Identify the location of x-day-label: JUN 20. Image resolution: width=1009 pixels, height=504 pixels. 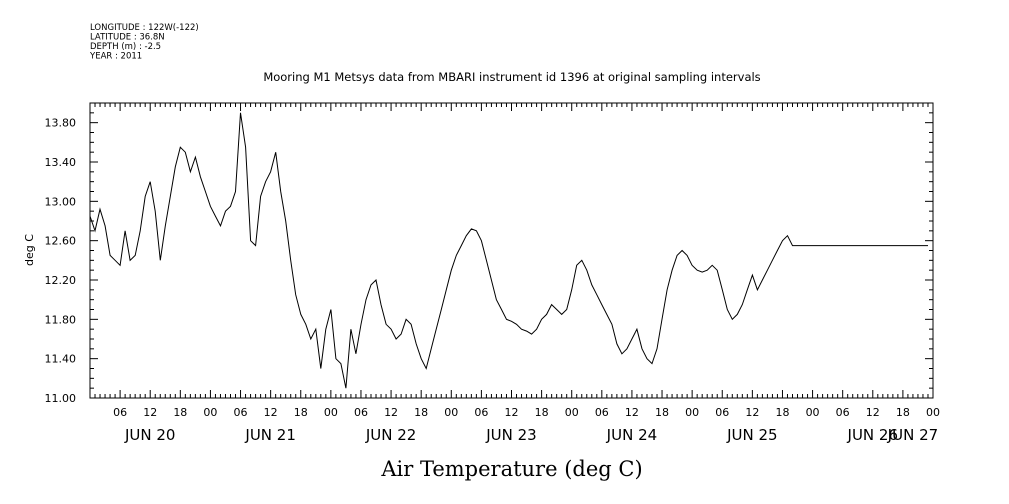
(149, 435).